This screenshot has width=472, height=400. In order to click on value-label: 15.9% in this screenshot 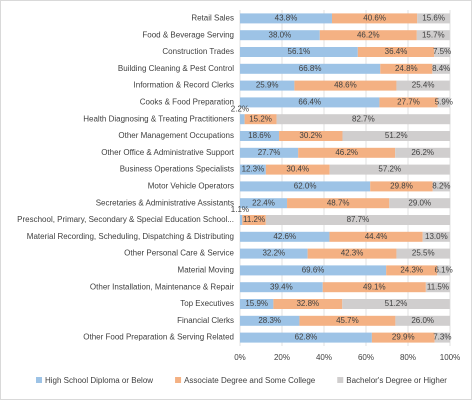, I will do `click(256, 303)`.